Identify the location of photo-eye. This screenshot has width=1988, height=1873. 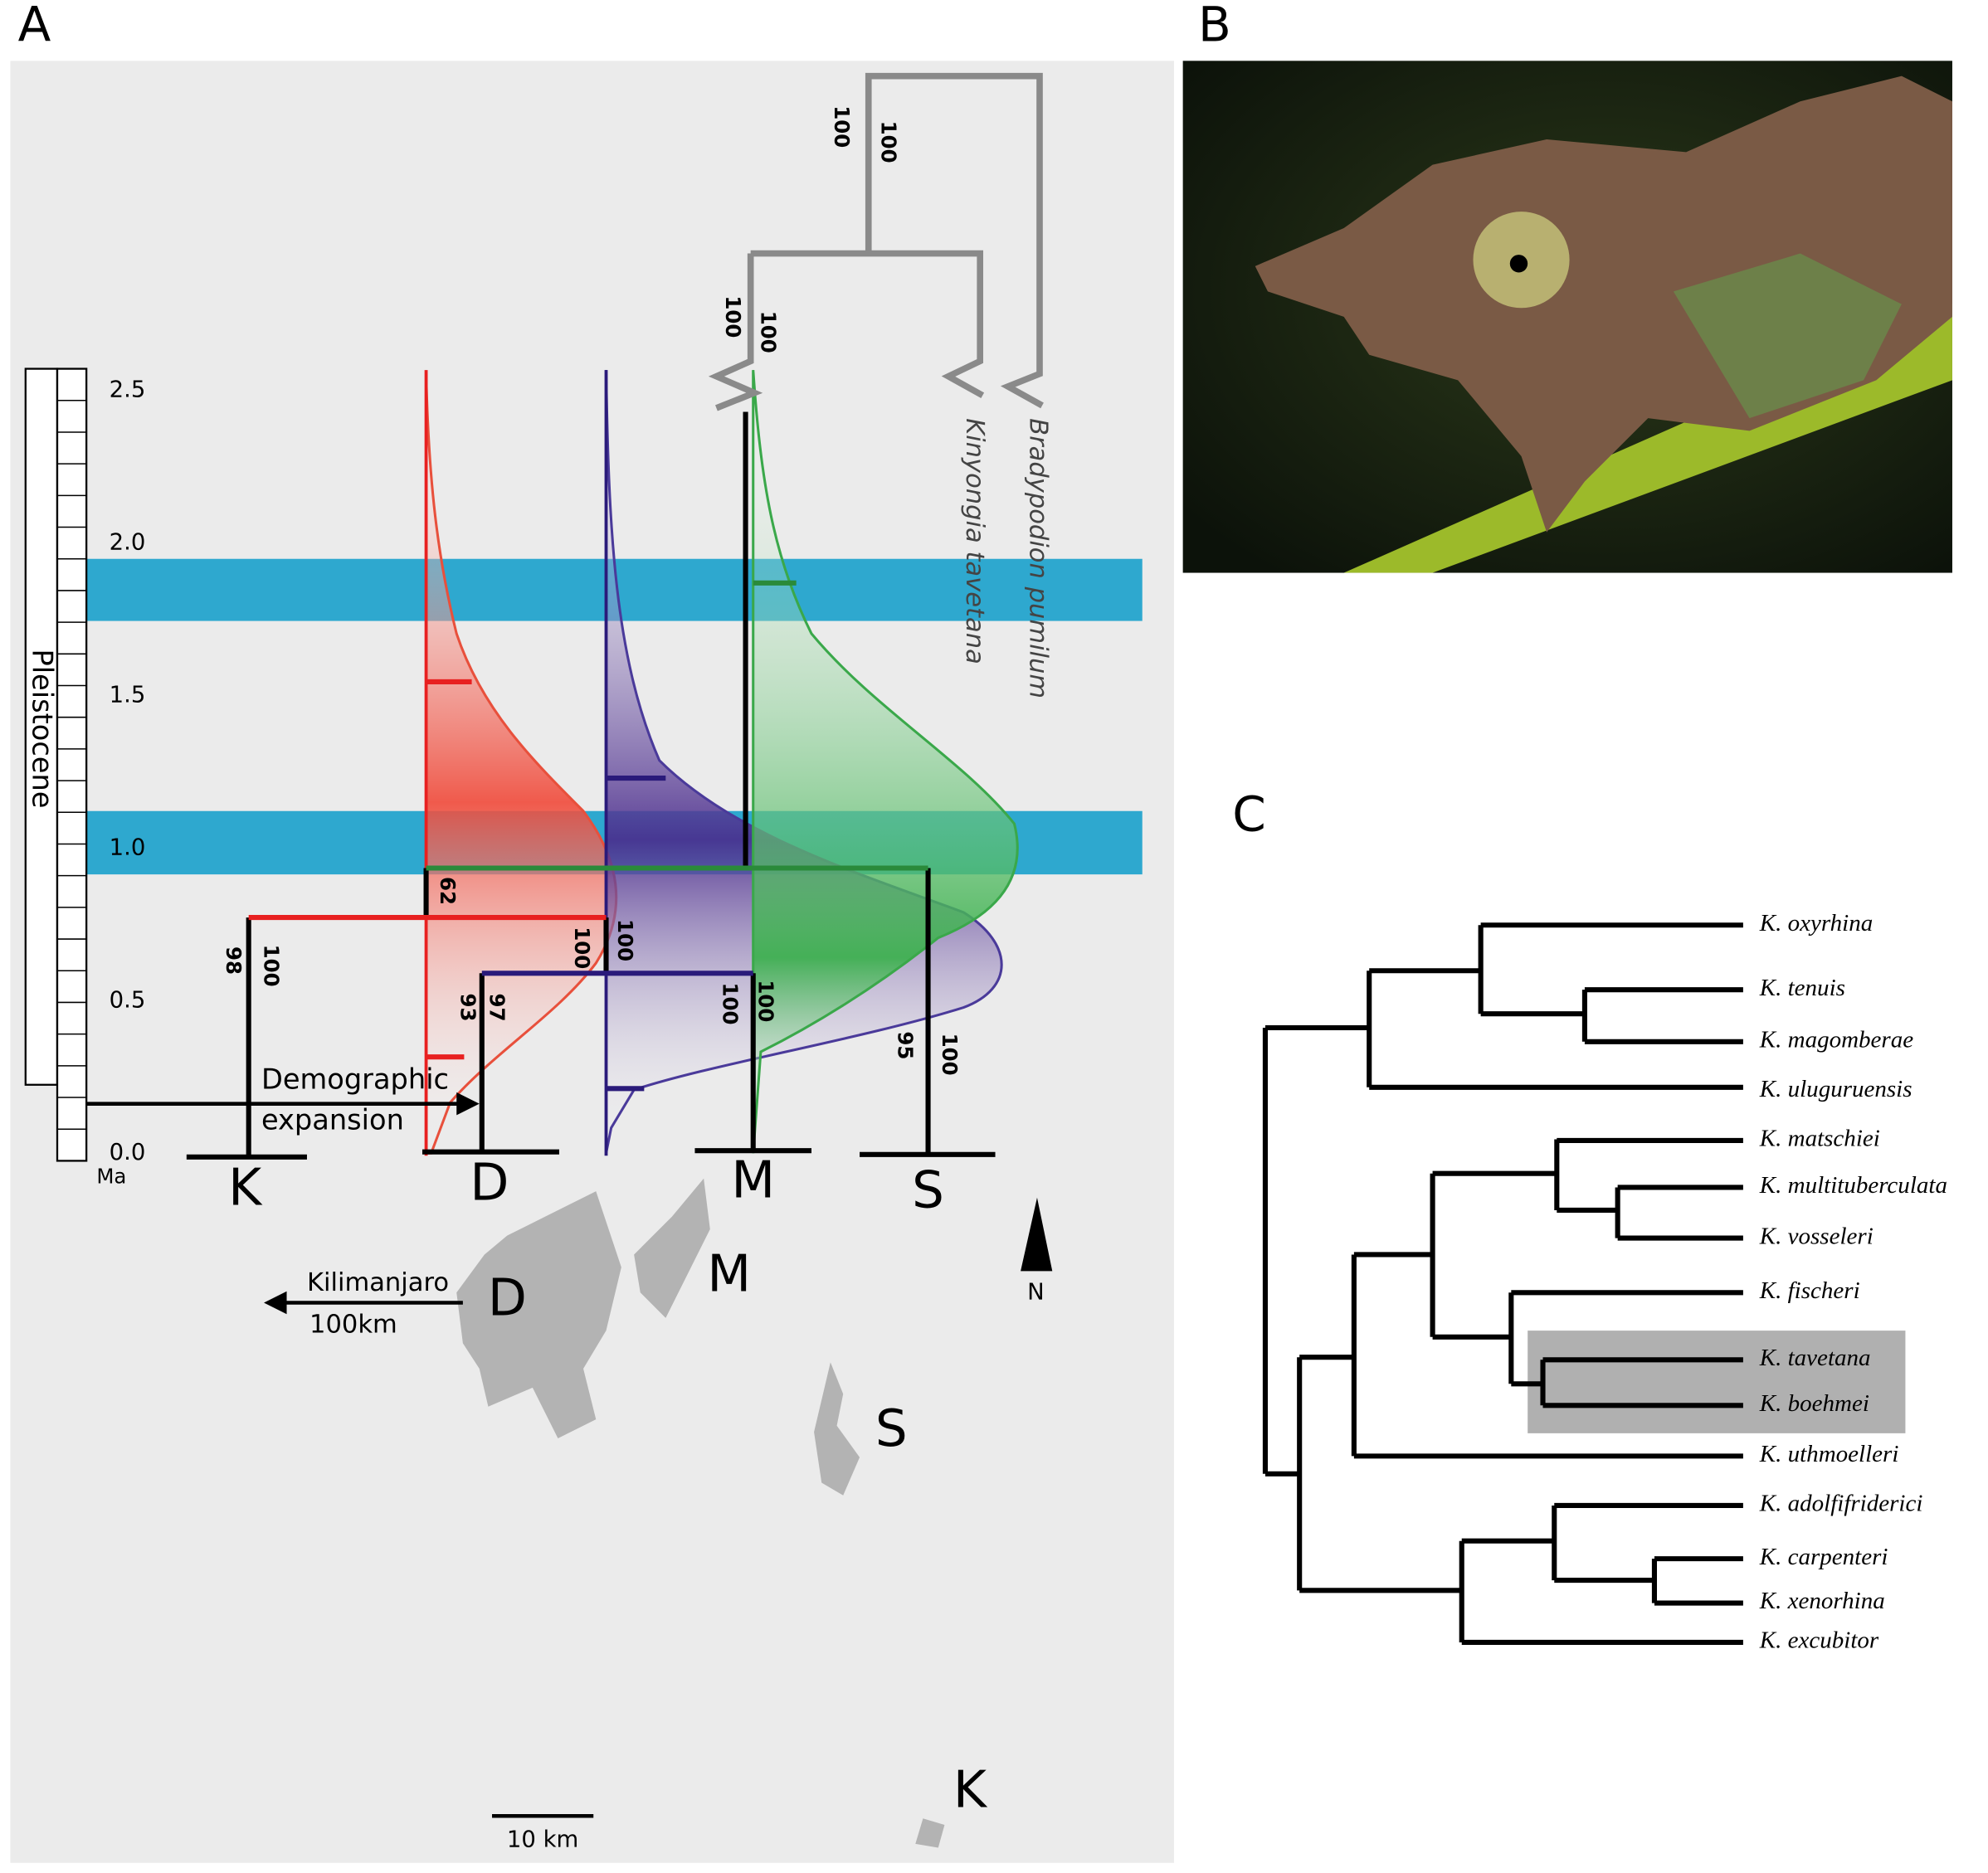
(1518, 264).